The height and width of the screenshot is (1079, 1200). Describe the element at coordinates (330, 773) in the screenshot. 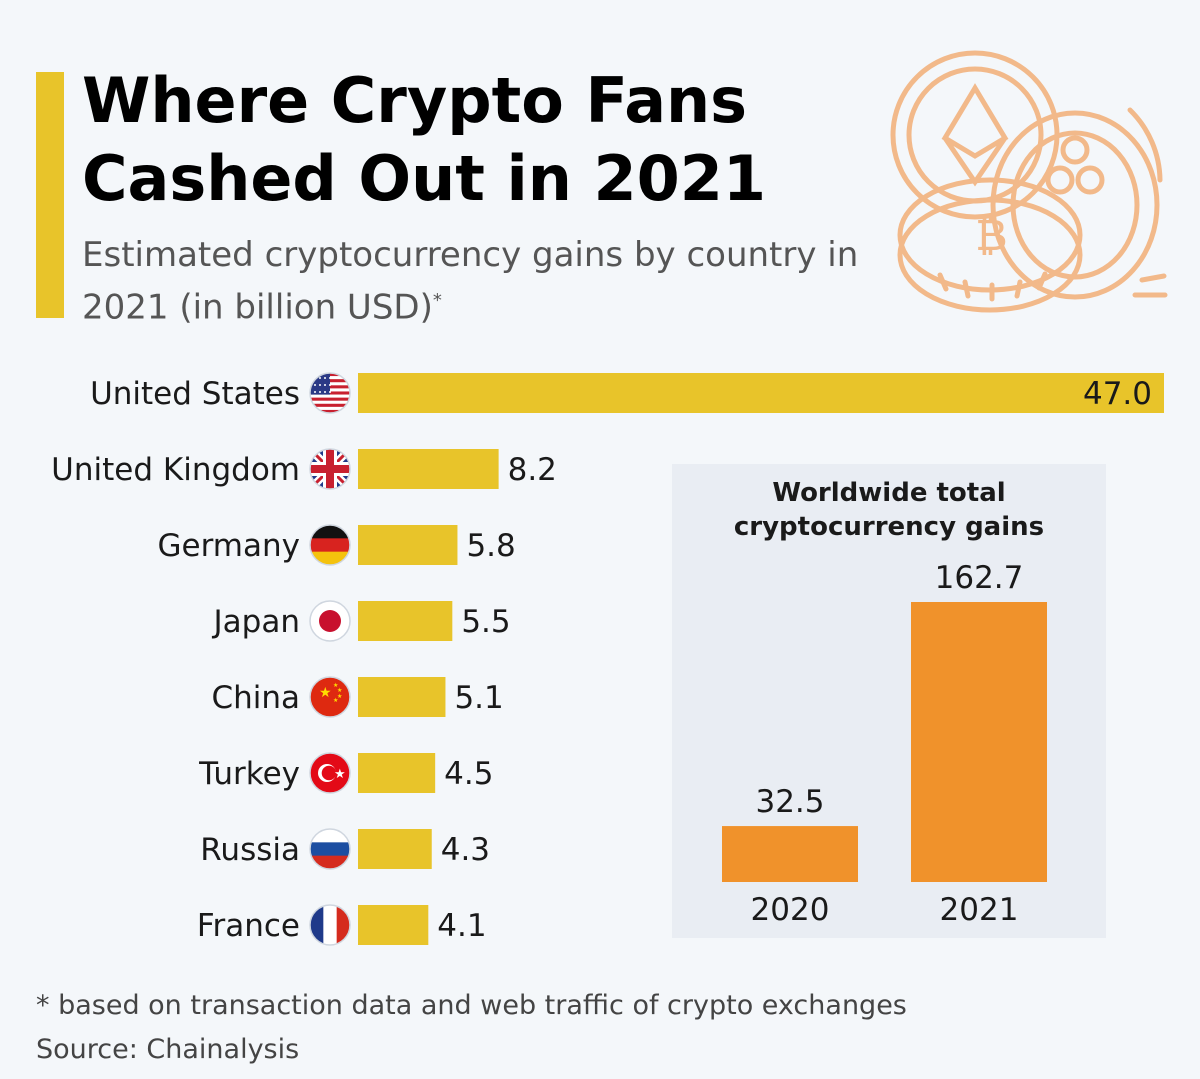

I see `turkey-flag-icon: ★` at that location.